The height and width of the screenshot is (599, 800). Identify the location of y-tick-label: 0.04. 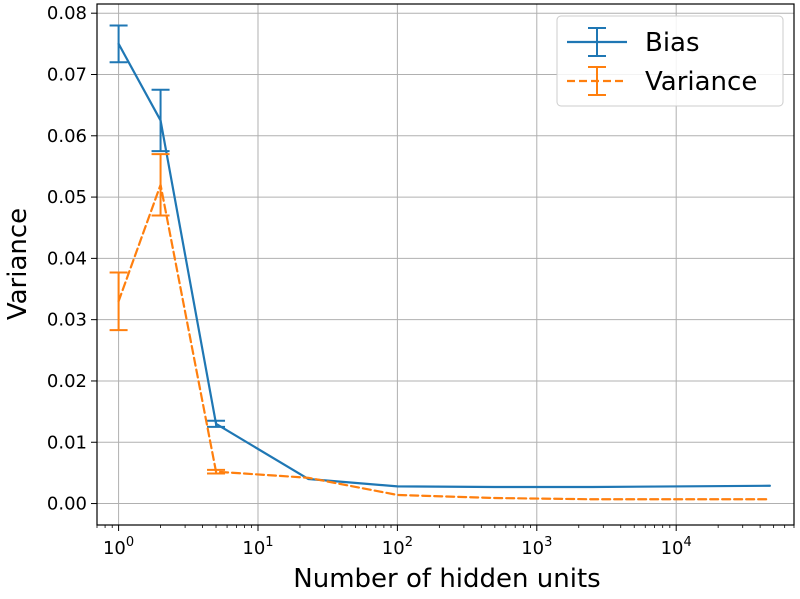
(67, 258).